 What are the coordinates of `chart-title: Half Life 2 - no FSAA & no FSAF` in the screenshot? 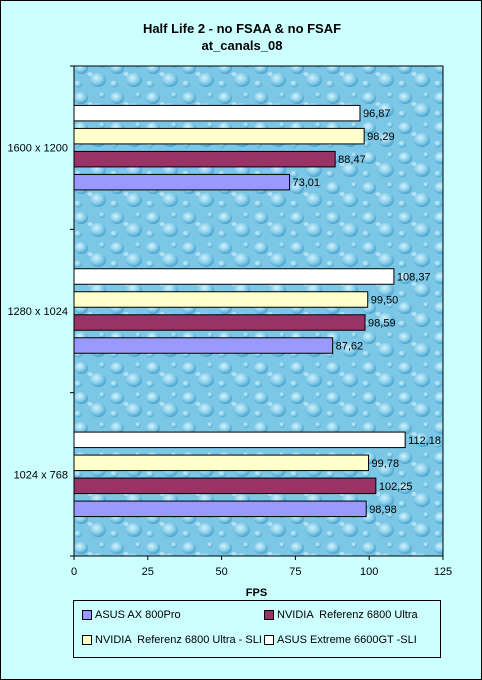 It's located at (242, 28).